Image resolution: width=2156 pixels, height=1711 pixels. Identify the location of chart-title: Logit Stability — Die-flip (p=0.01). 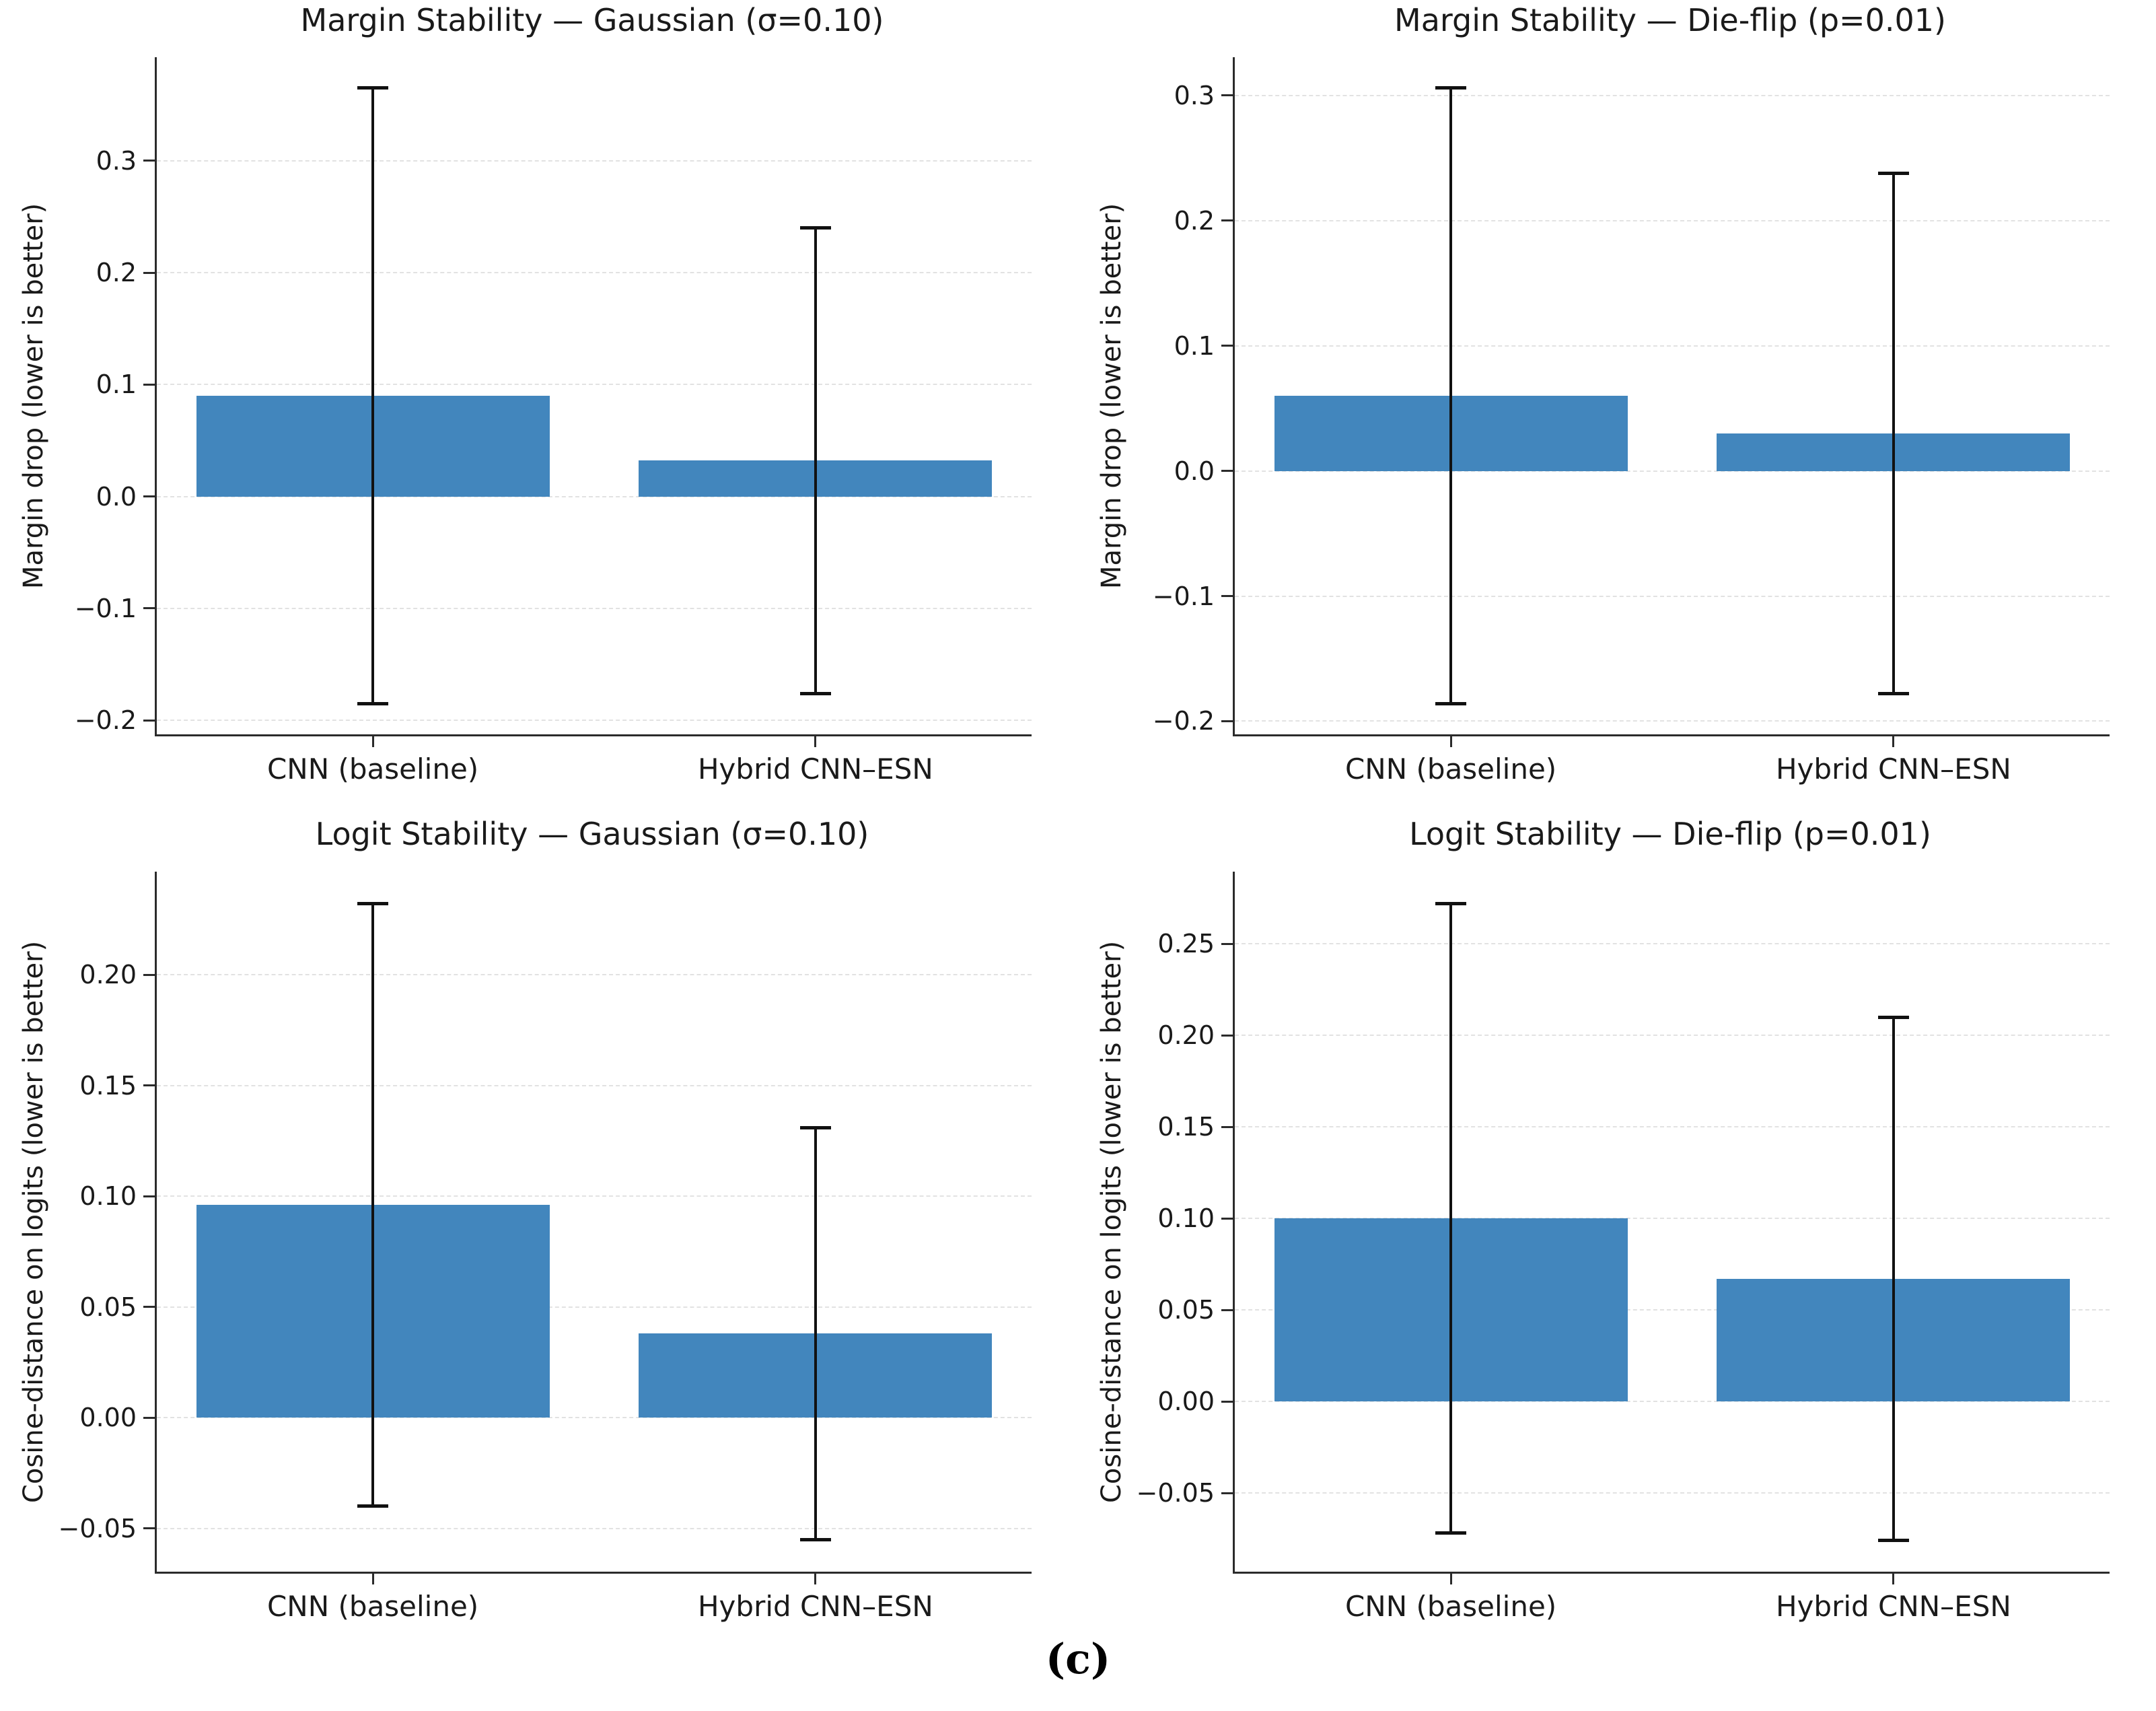
(1670, 834).